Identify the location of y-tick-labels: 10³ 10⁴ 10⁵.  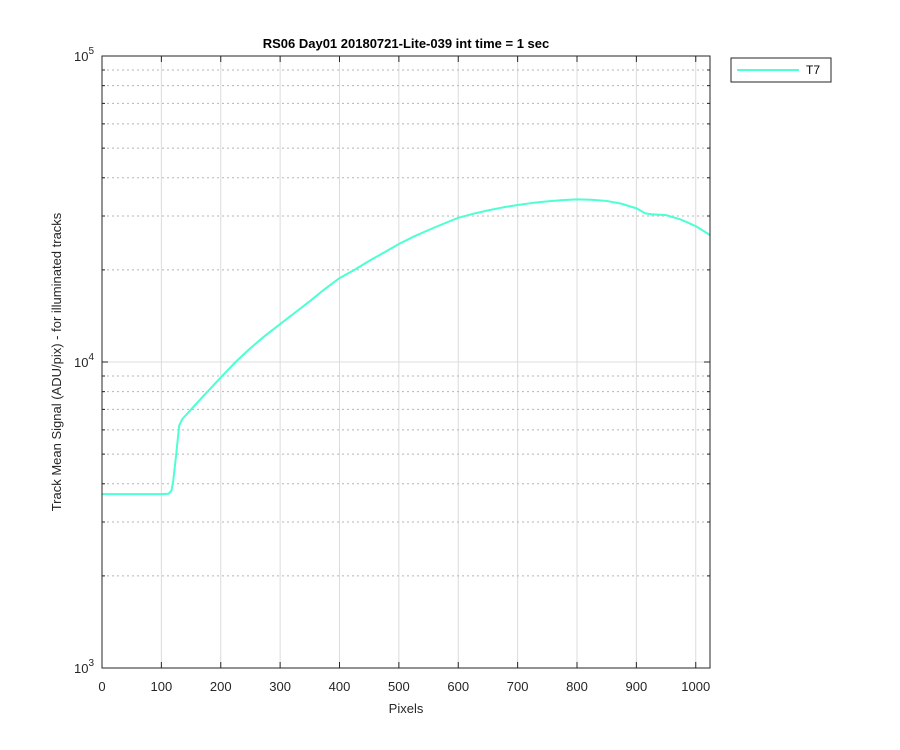
(84, 361).